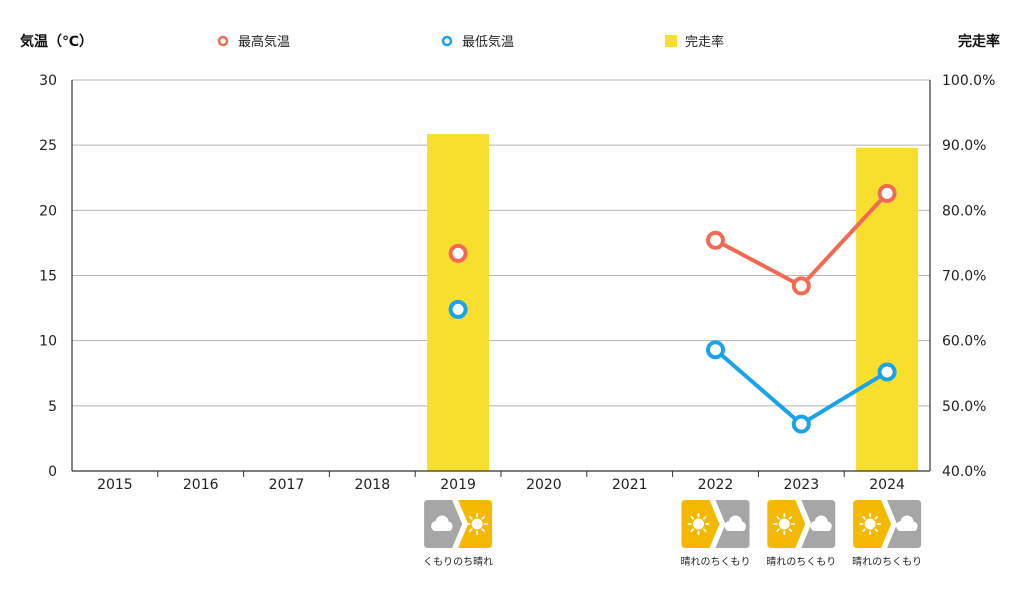 The image size is (1024, 597). What do you see at coordinates (52, 407) in the screenshot?
I see `left-tick-label: 5` at bounding box center [52, 407].